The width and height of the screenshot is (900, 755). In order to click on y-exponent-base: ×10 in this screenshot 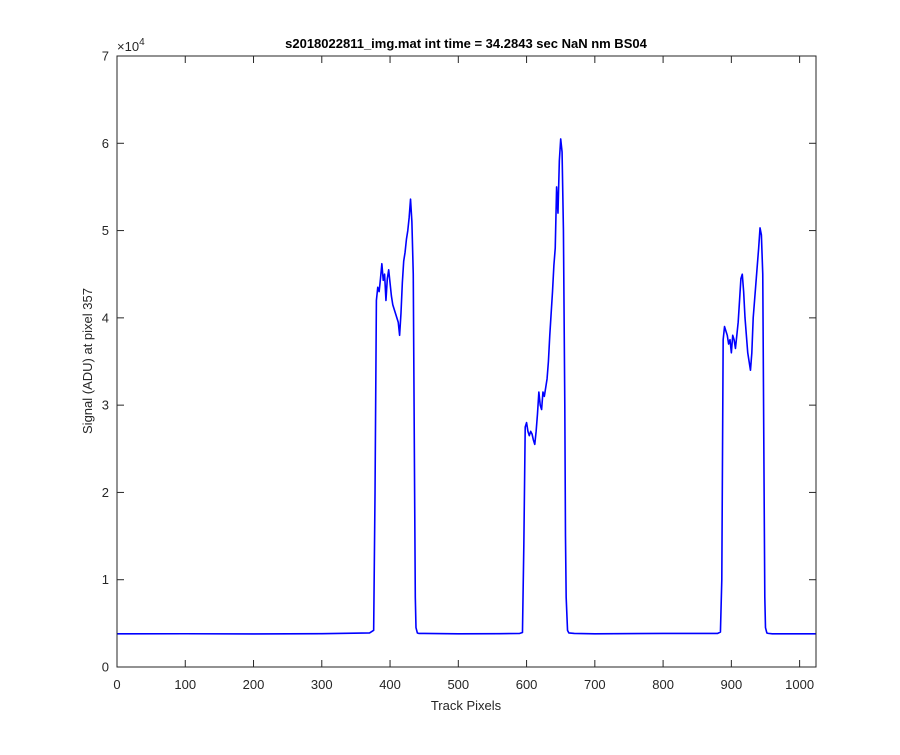, I will do `click(128, 46)`.